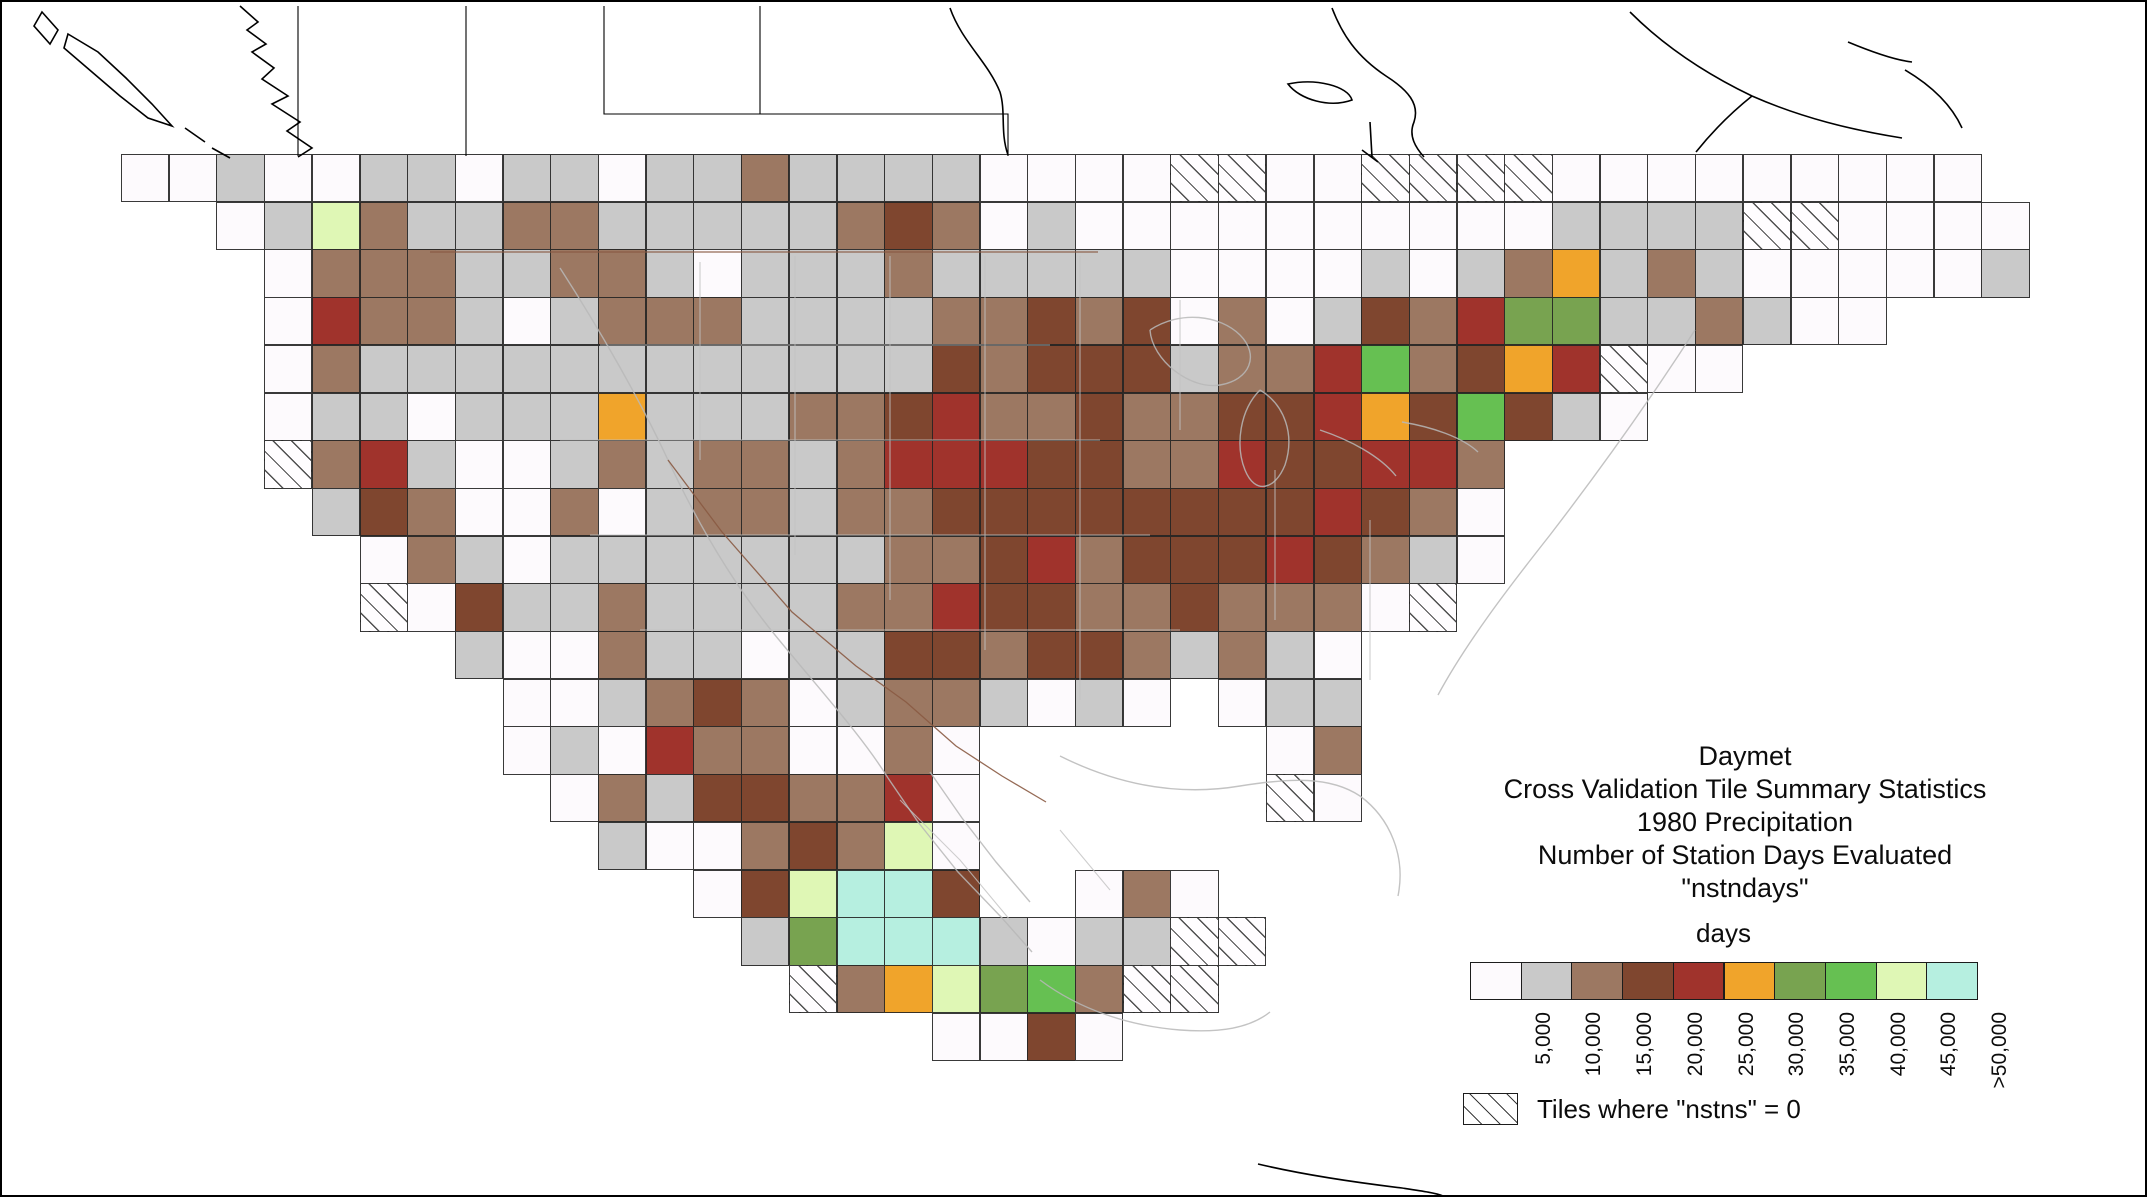  Describe the element at coordinates (622, 703) in the screenshot. I see `map-tile-r11-c10` at that location.